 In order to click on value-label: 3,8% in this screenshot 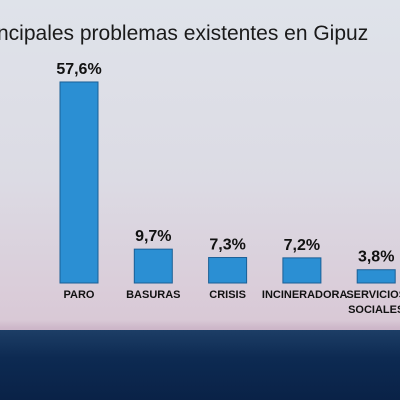, I will do `click(376, 257)`.